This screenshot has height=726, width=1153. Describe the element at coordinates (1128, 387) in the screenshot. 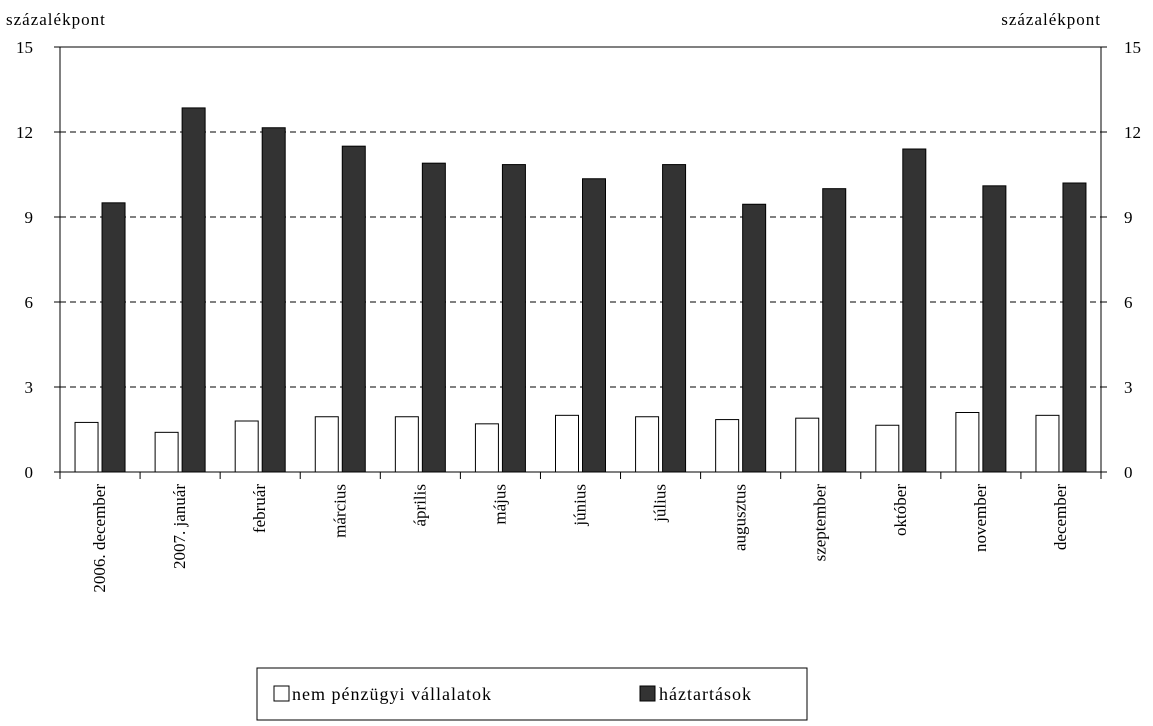

I see `right-tick-label-1: 3` at that location.